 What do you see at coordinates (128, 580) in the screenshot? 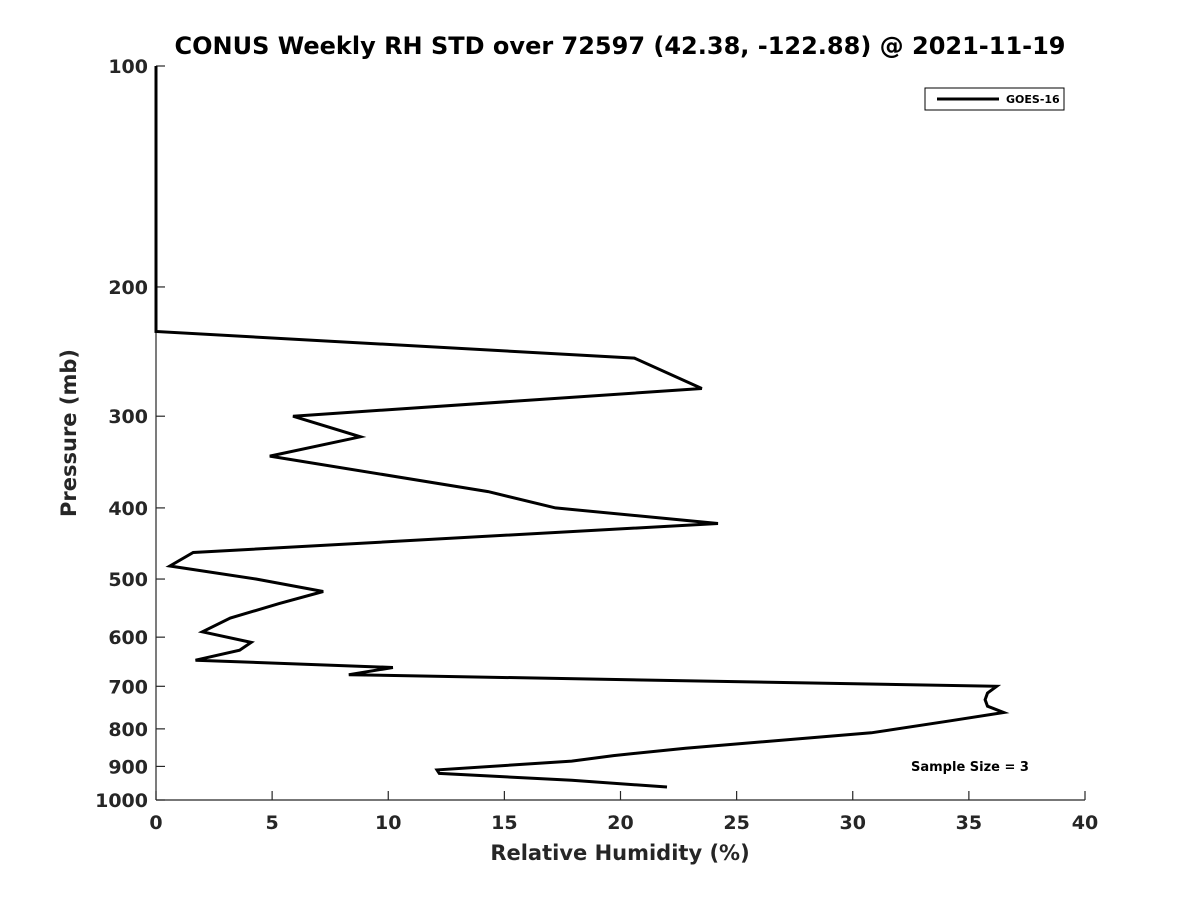
I see `y-tick-label: 500` at bounding box center [128, 580].